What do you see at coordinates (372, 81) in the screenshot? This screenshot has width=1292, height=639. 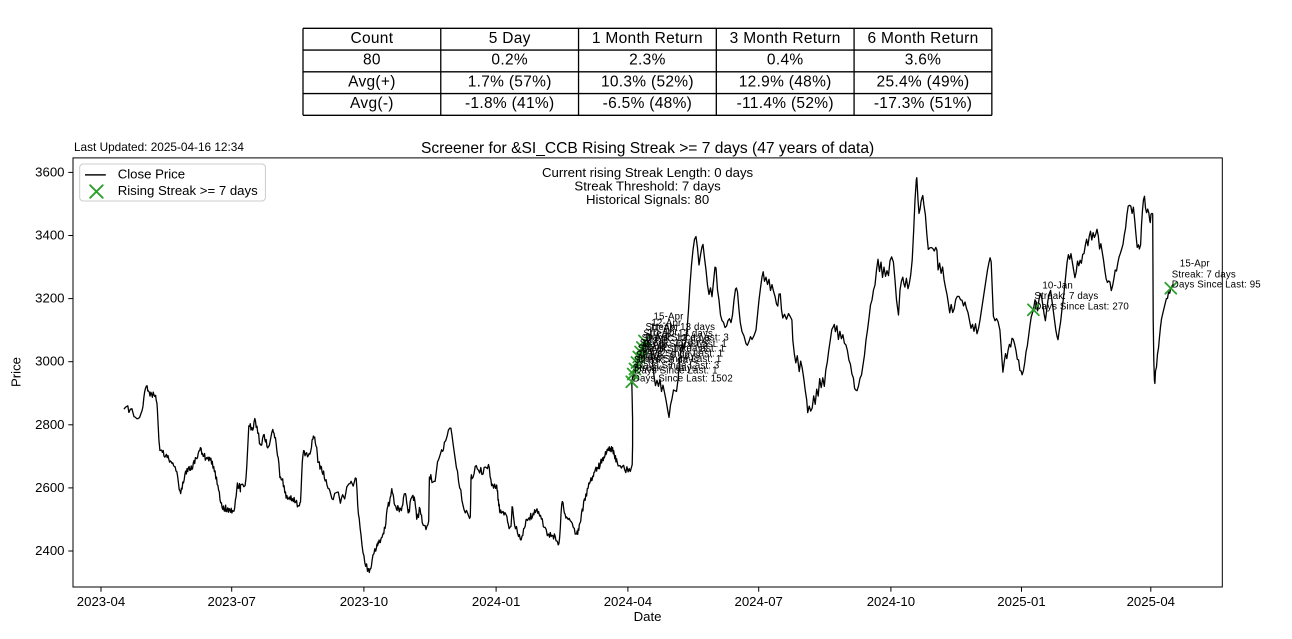 I see `svg-text: Avg(+)` at bounding box center [372, 81].